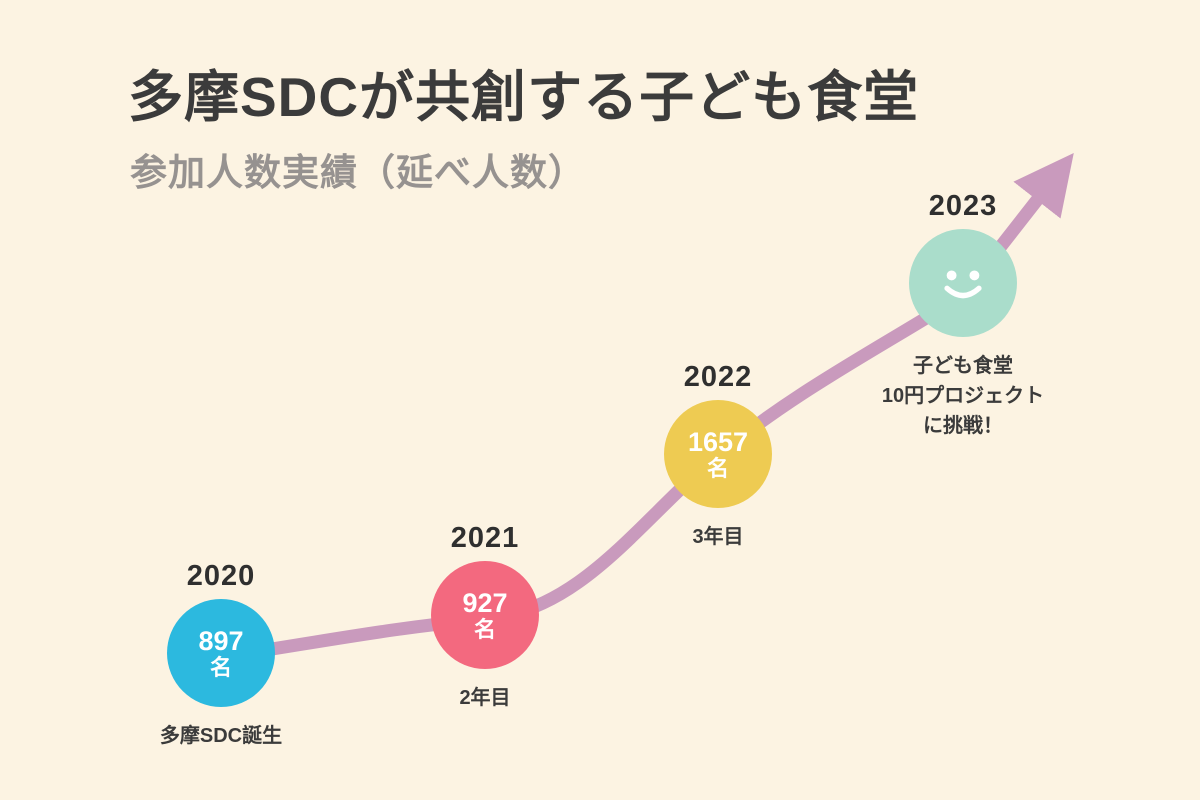 This screenshot has height=800, width=1200. I want to click on milestone-circle: 1657 名, so click(718, 454).